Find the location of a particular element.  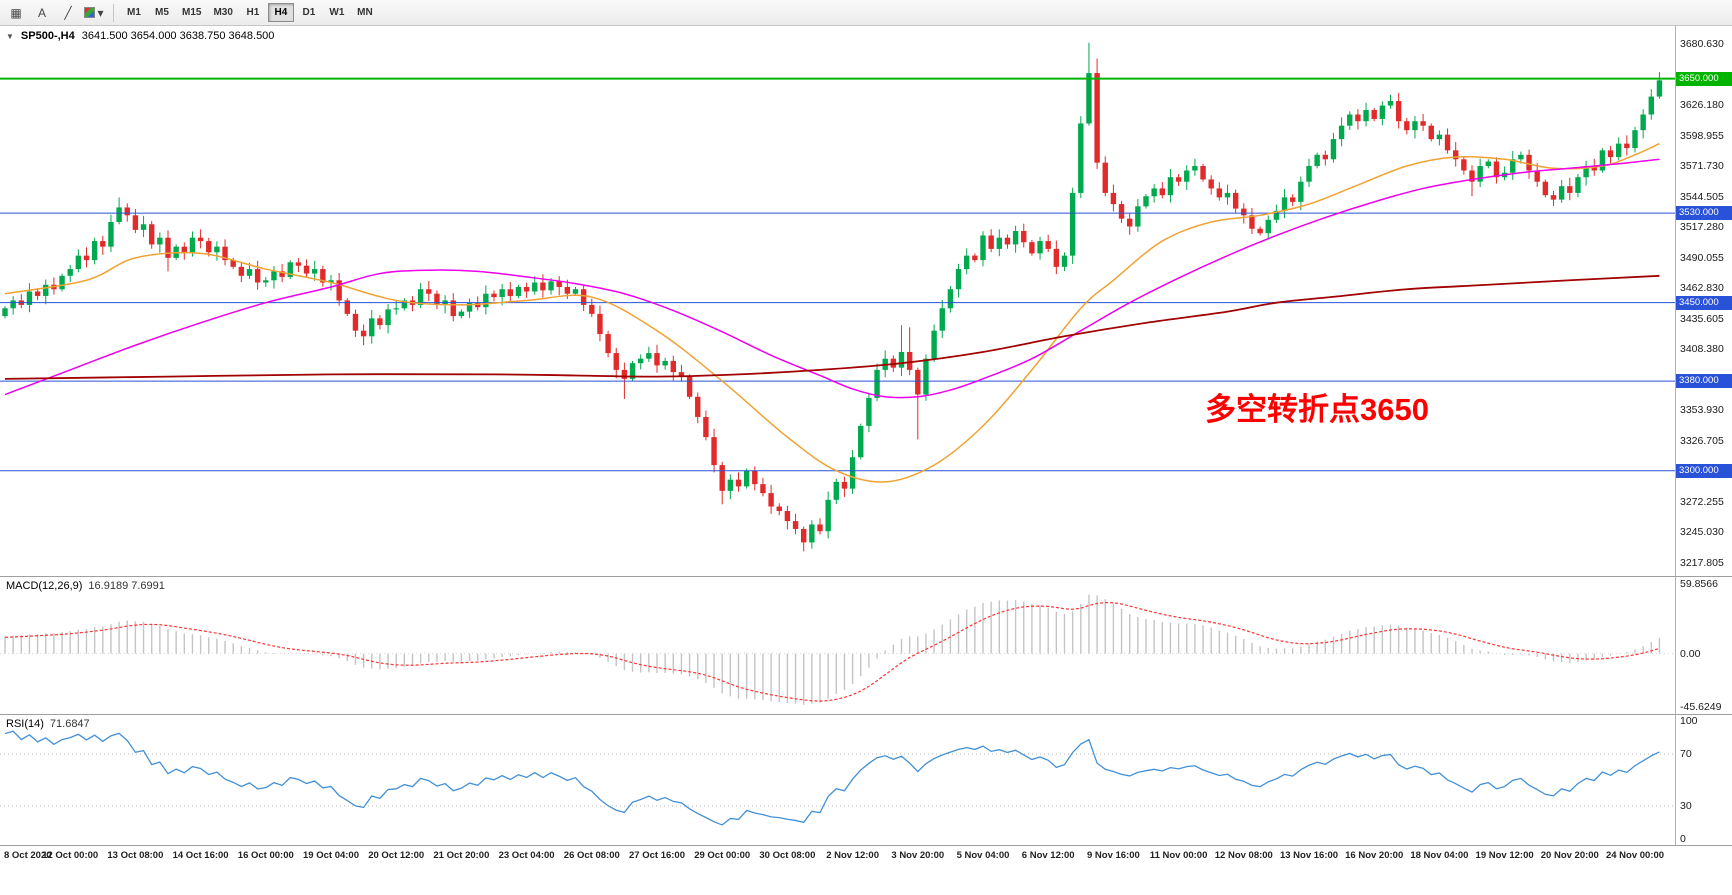

rsi-label: RSI(14) 71.6847 is located at coordinates (48, 724).